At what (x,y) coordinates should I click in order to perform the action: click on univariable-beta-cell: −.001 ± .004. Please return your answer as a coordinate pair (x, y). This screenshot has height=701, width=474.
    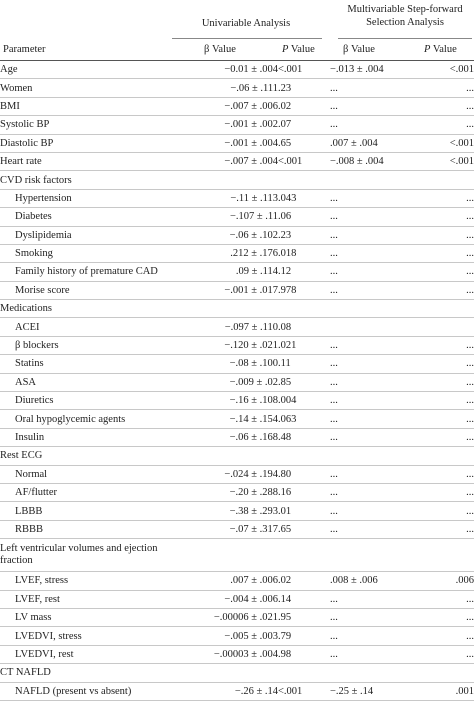
    Looking at the image, I should click on (251, 143).